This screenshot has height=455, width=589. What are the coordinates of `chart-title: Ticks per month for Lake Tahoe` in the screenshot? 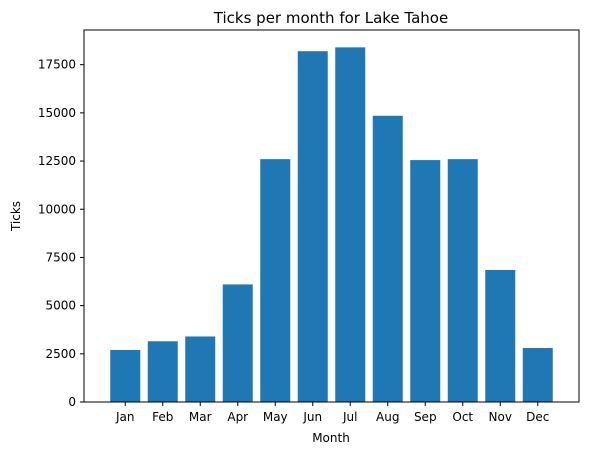 It's located at (330, 18).